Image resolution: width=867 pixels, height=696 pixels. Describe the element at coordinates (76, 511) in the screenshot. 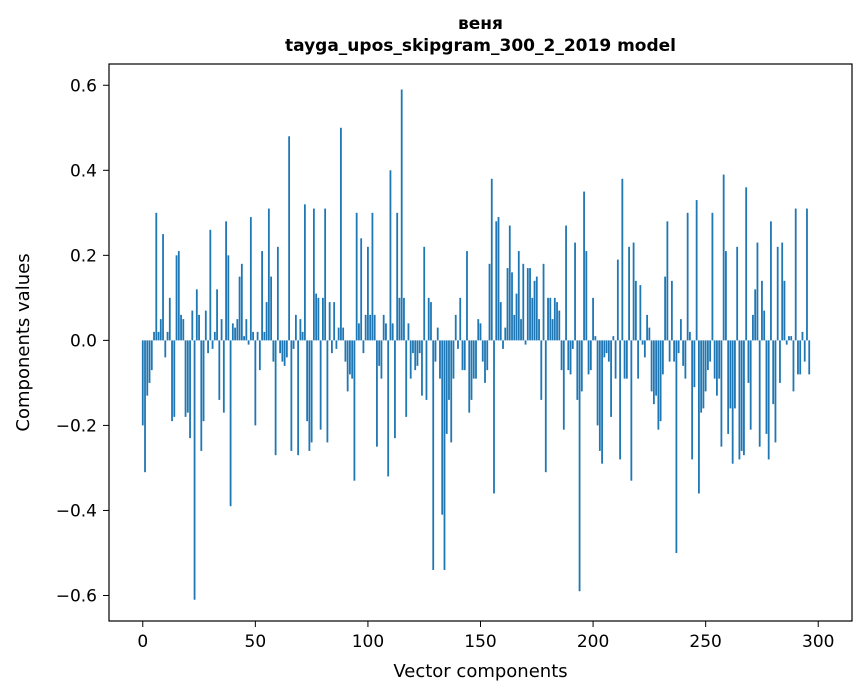

I see `y-tick-label: −0.4` at that location.